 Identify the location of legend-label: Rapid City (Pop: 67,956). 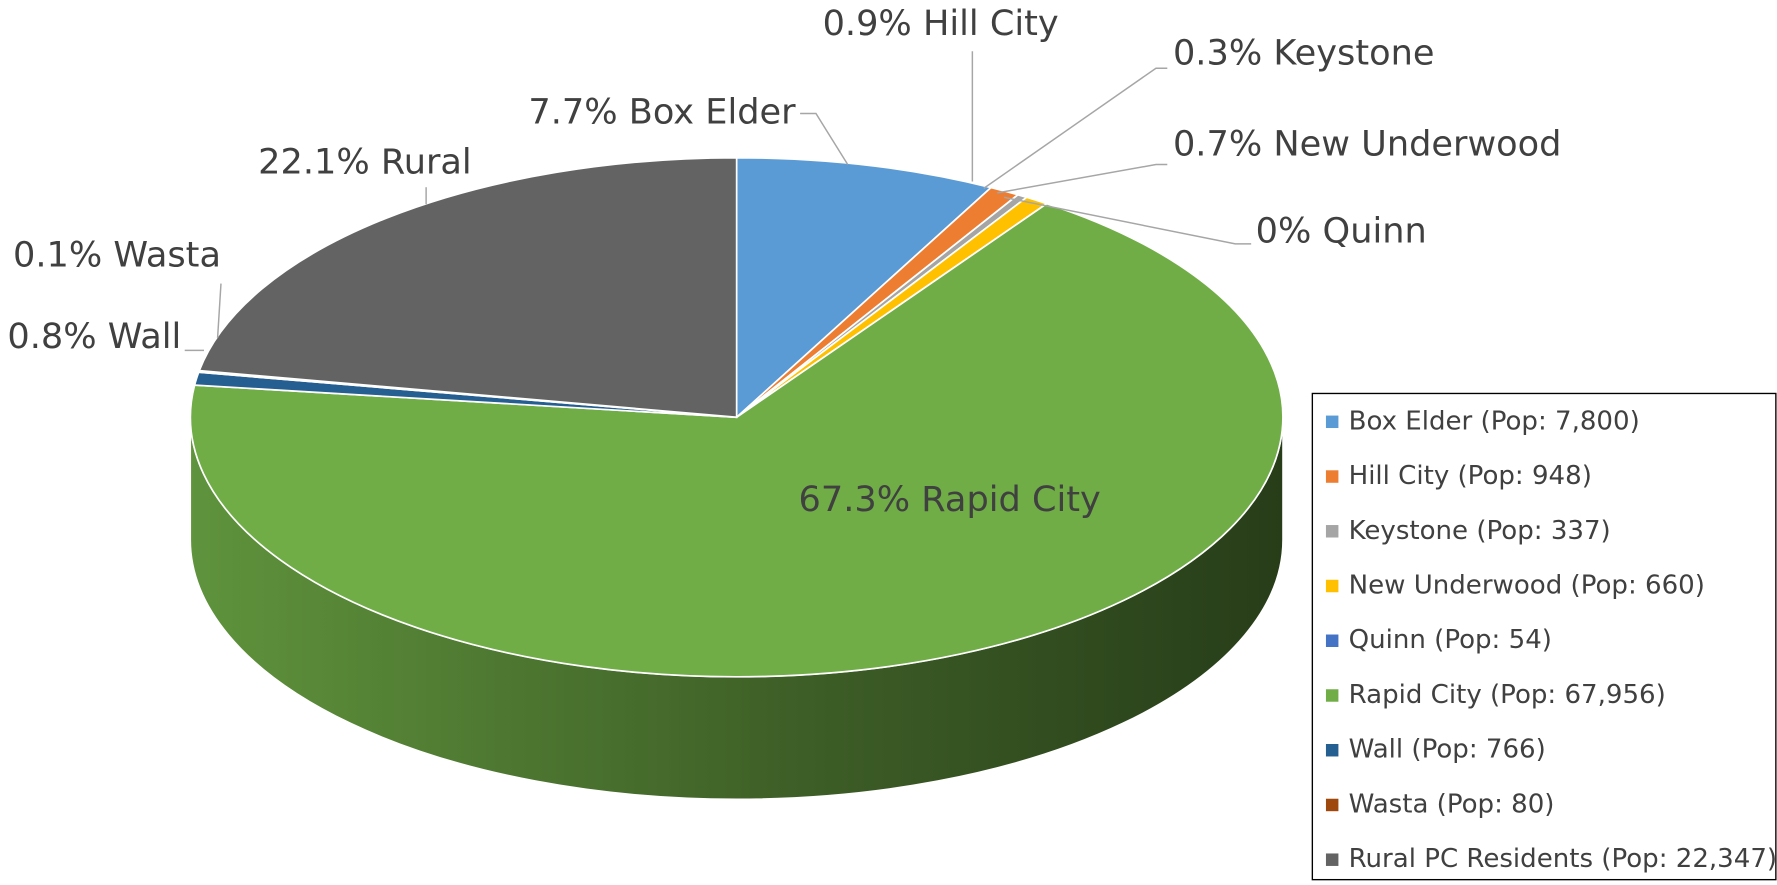
(1507, 695).